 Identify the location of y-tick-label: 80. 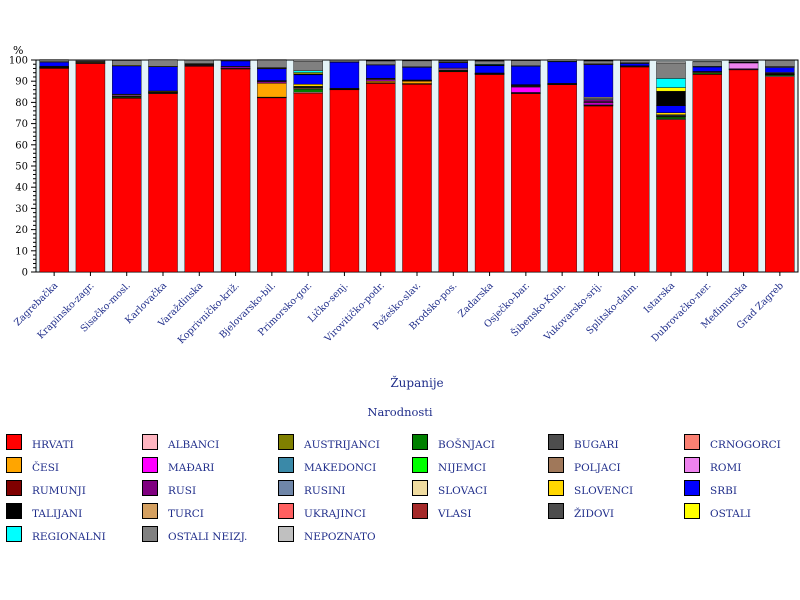
(21, 103).